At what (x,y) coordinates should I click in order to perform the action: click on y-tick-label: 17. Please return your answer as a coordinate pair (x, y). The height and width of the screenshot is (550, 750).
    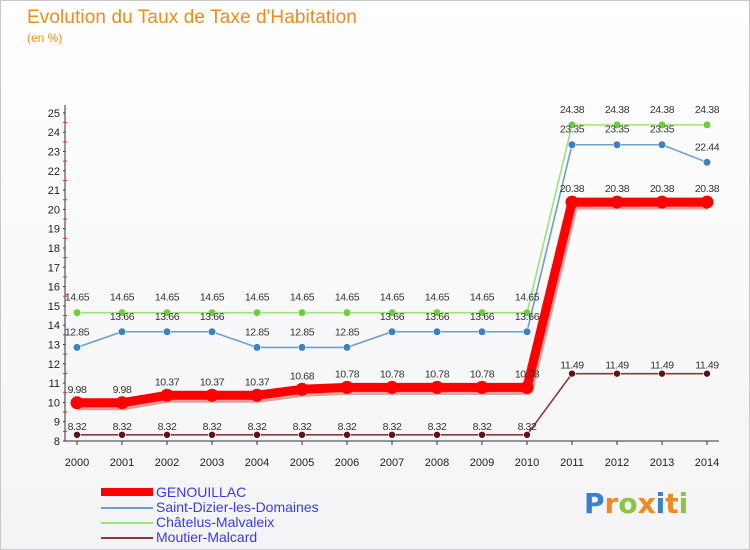
    Looking at the image, I should click on (54, 268).